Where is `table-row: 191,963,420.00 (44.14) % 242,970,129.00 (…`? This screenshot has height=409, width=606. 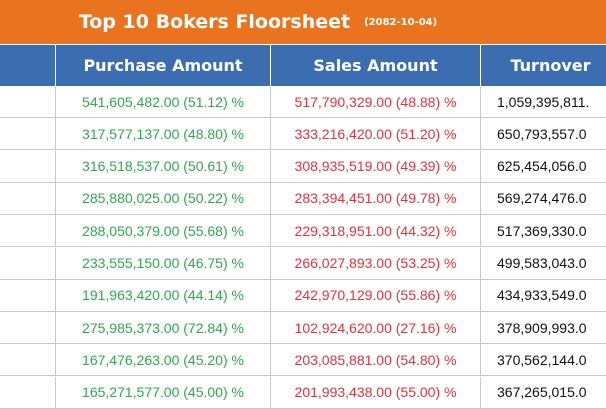
table-row: 191,963,420.00 (44.14) % 242,970,129.00 (… is located at coordinates (303, 295).